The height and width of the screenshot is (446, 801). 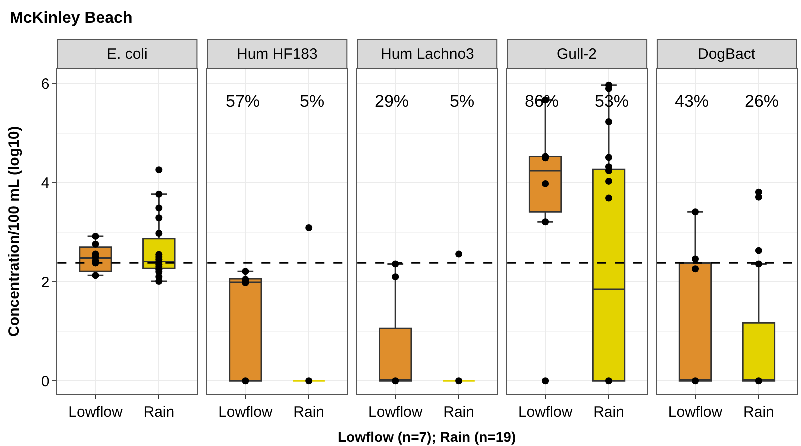 I want to click on y-axis-title: Concentration/100 mL (log10), so click(x=14, y=231).